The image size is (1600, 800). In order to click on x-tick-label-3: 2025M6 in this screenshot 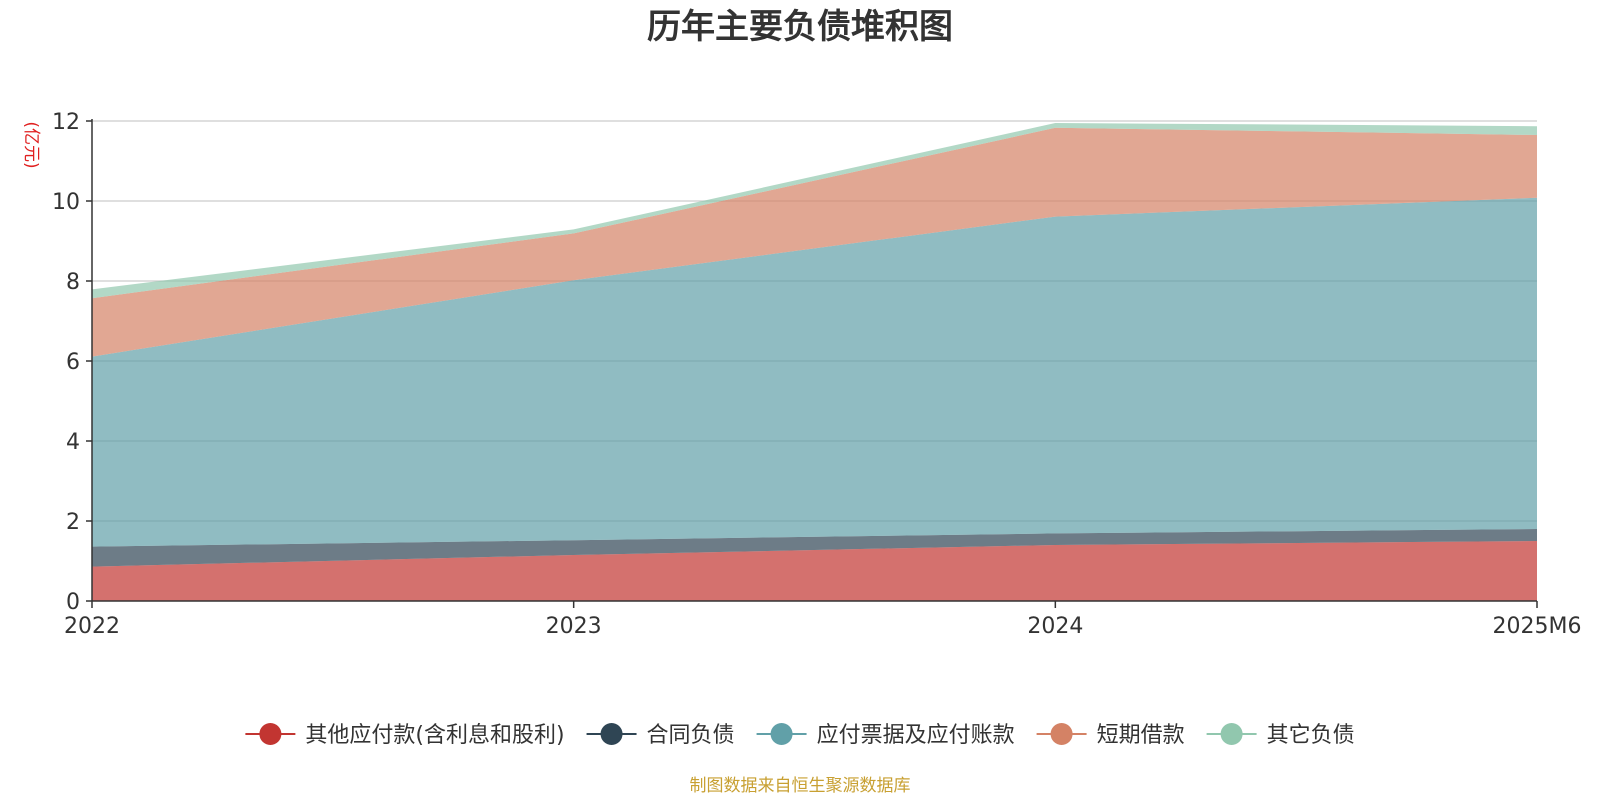, I will do `click(1537, 626)`.